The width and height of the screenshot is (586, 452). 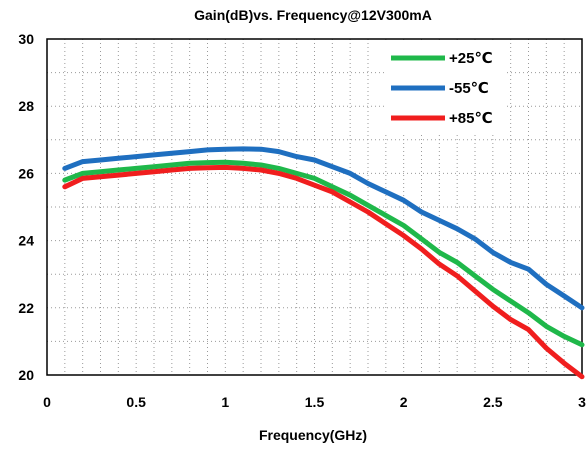 What do you see at coordinates (26, 375) in the screenshot?
I see `y-tick-label: 20` at bounding box center [26, 375].